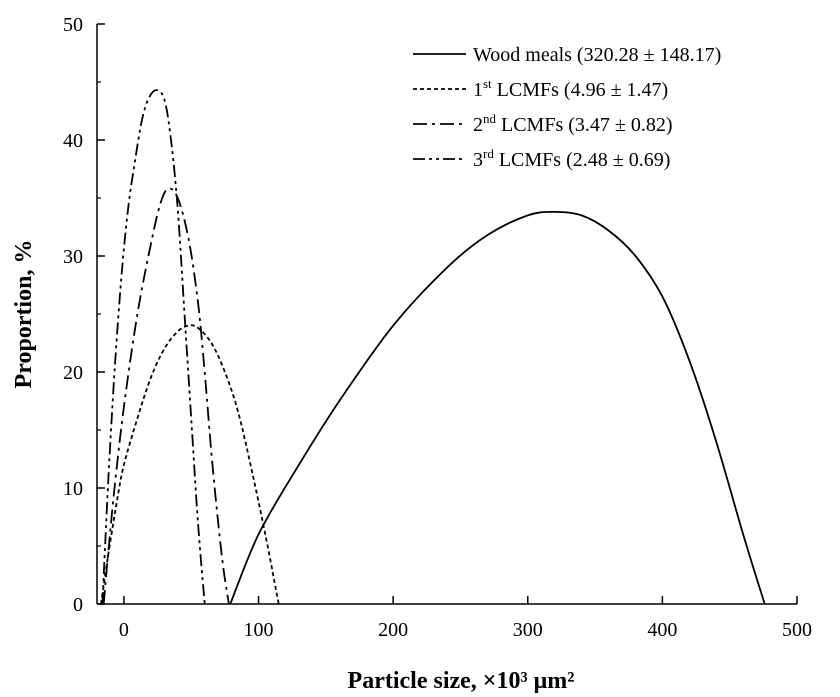 This screenshot has width=840, height=697. Describe the element at coordinates (73, 25) in the screenshot. I see `y-tick-label-50: 50` at that location.